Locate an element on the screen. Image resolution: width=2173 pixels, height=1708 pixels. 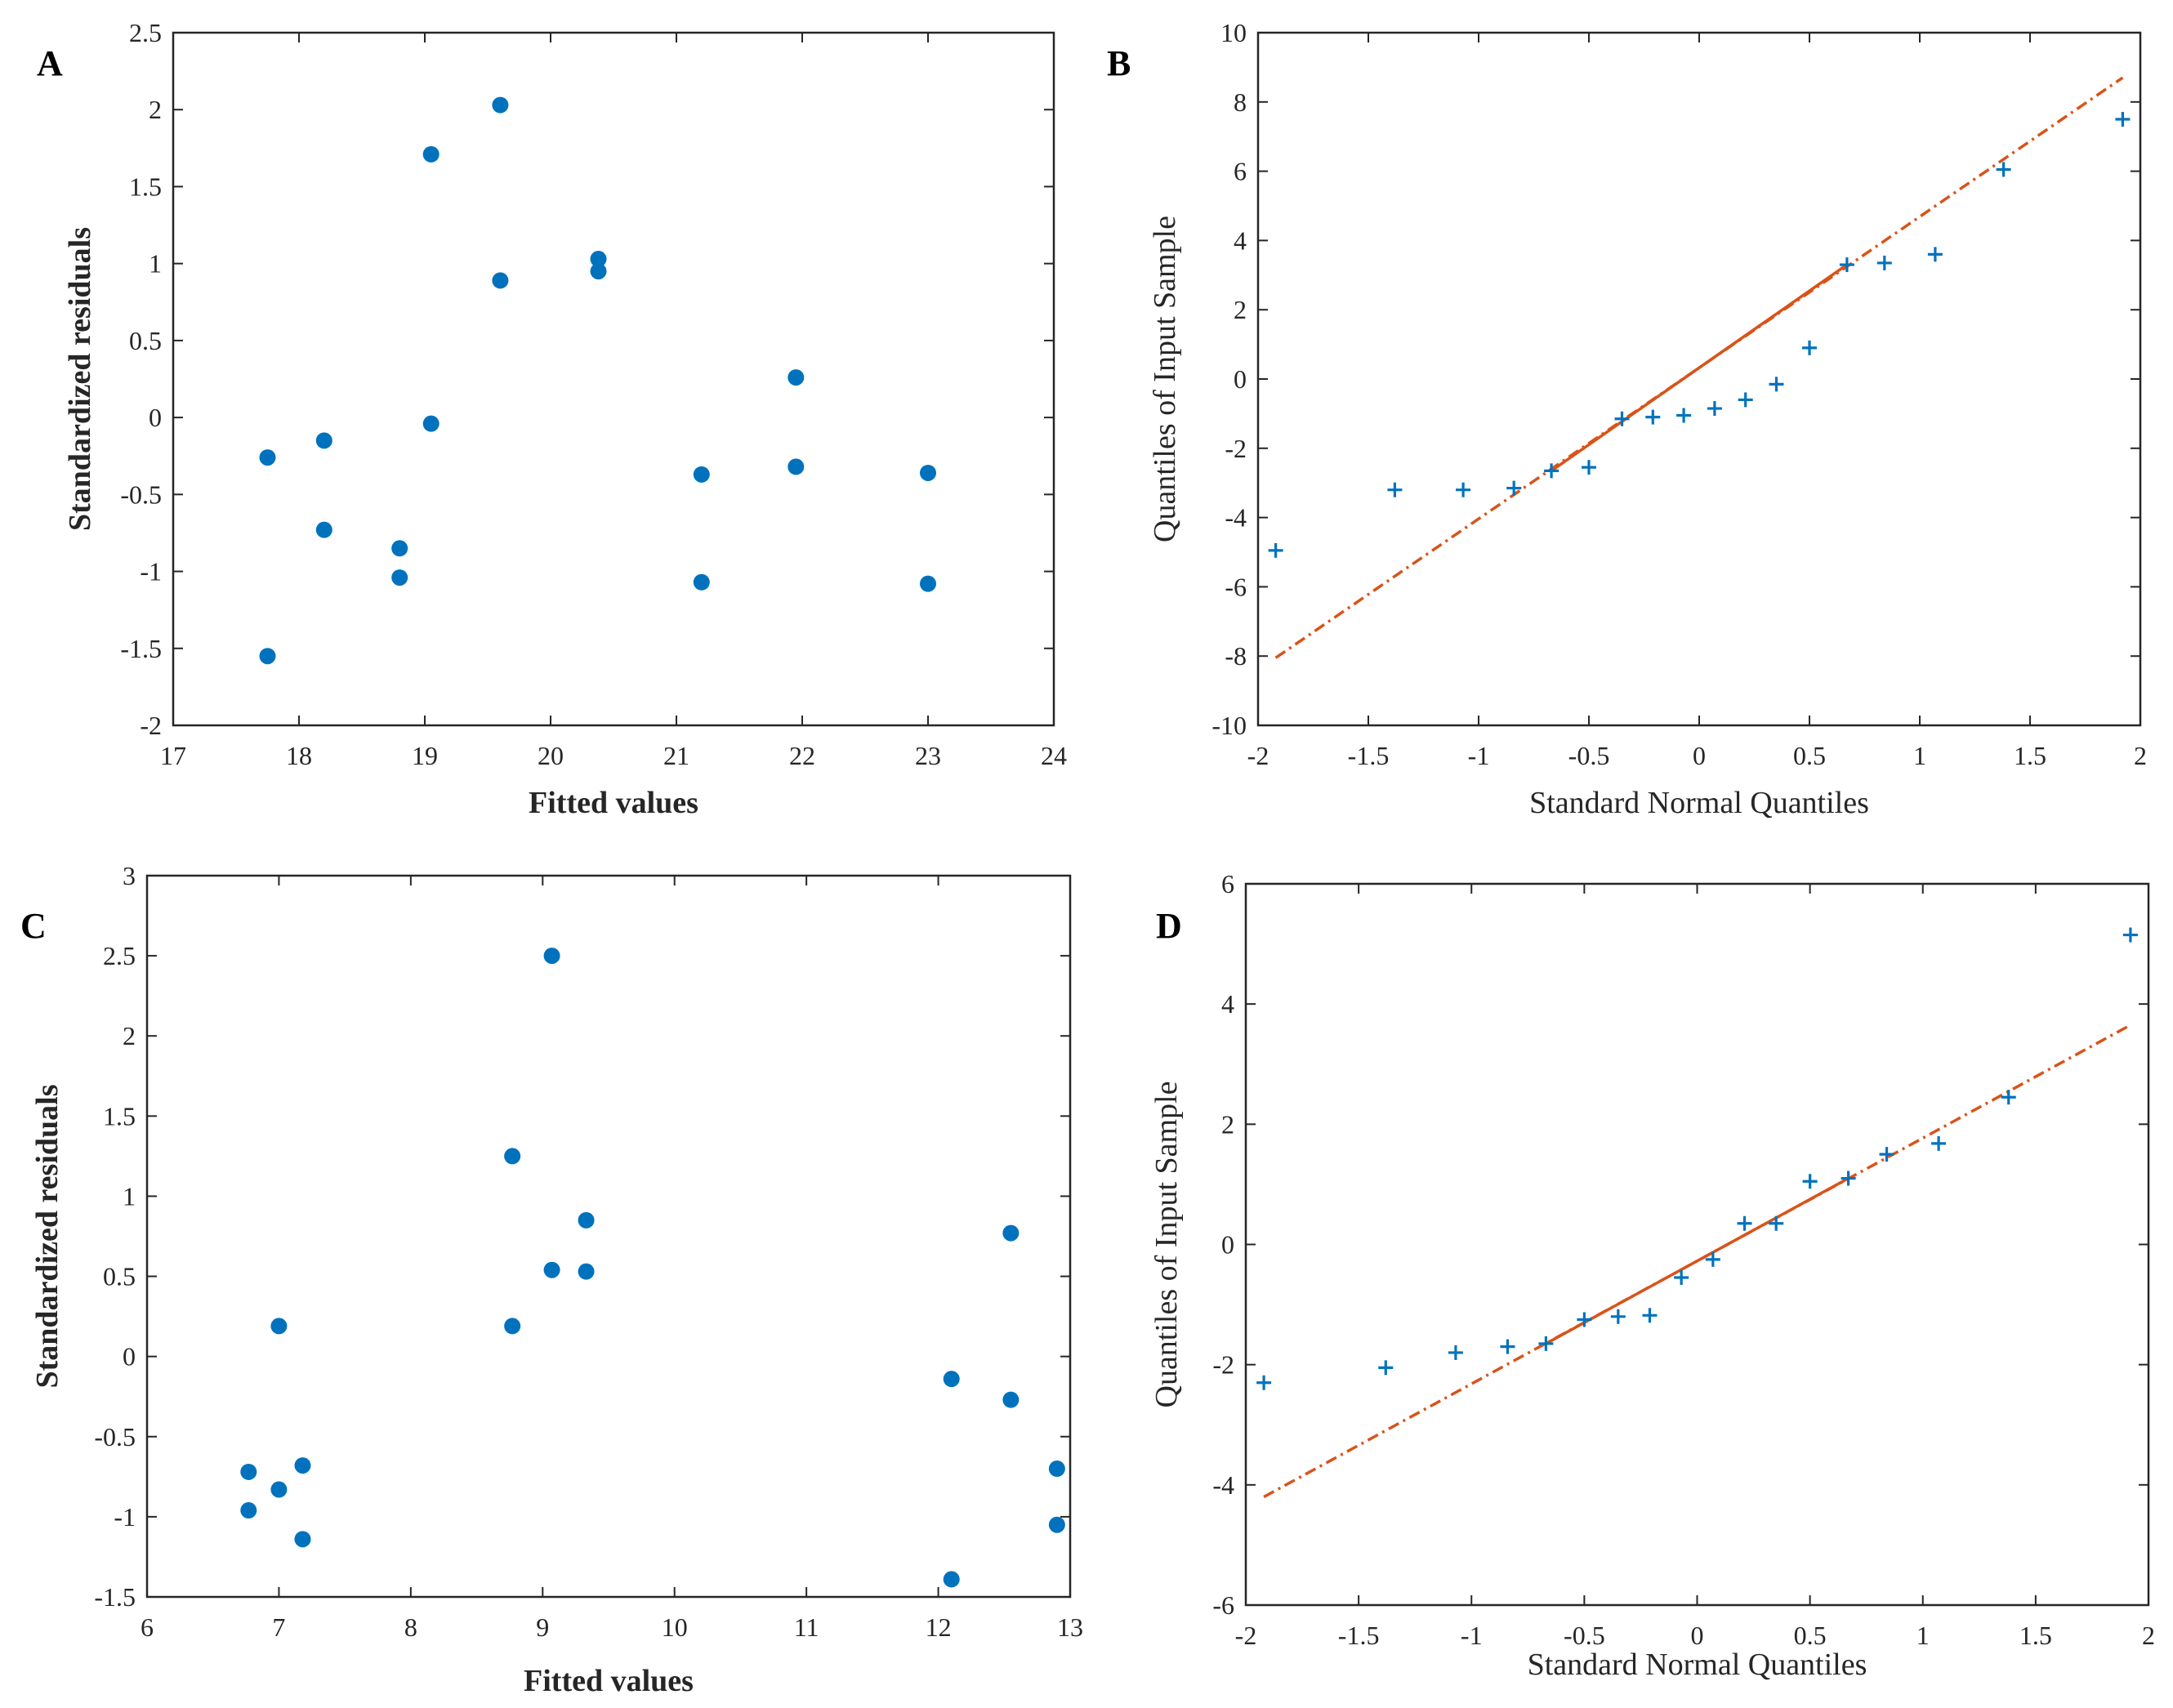
x-tick-label: 6 is located at coordinates (147, 1627).